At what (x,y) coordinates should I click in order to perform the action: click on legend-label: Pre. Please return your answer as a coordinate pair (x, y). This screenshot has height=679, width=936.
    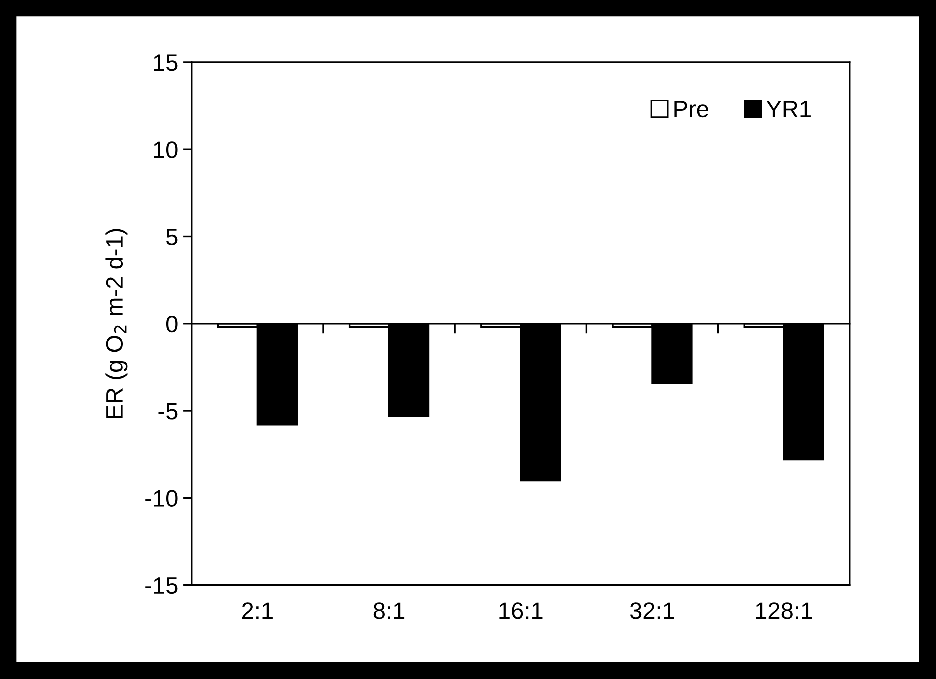
    Looking at the image, I should click on (691, 109).